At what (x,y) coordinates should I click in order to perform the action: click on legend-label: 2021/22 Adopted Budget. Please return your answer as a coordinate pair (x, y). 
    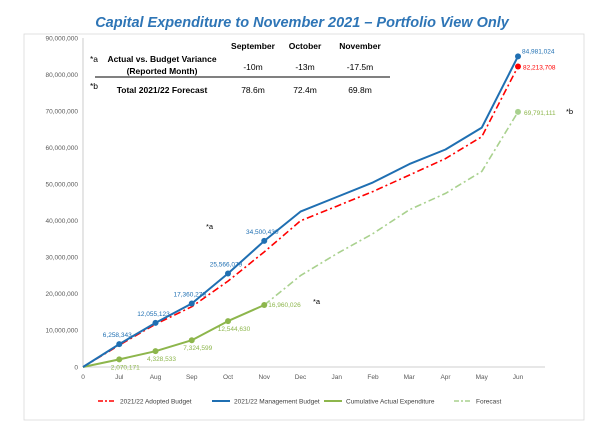
    Looking at the image, I should click on (156, 401).